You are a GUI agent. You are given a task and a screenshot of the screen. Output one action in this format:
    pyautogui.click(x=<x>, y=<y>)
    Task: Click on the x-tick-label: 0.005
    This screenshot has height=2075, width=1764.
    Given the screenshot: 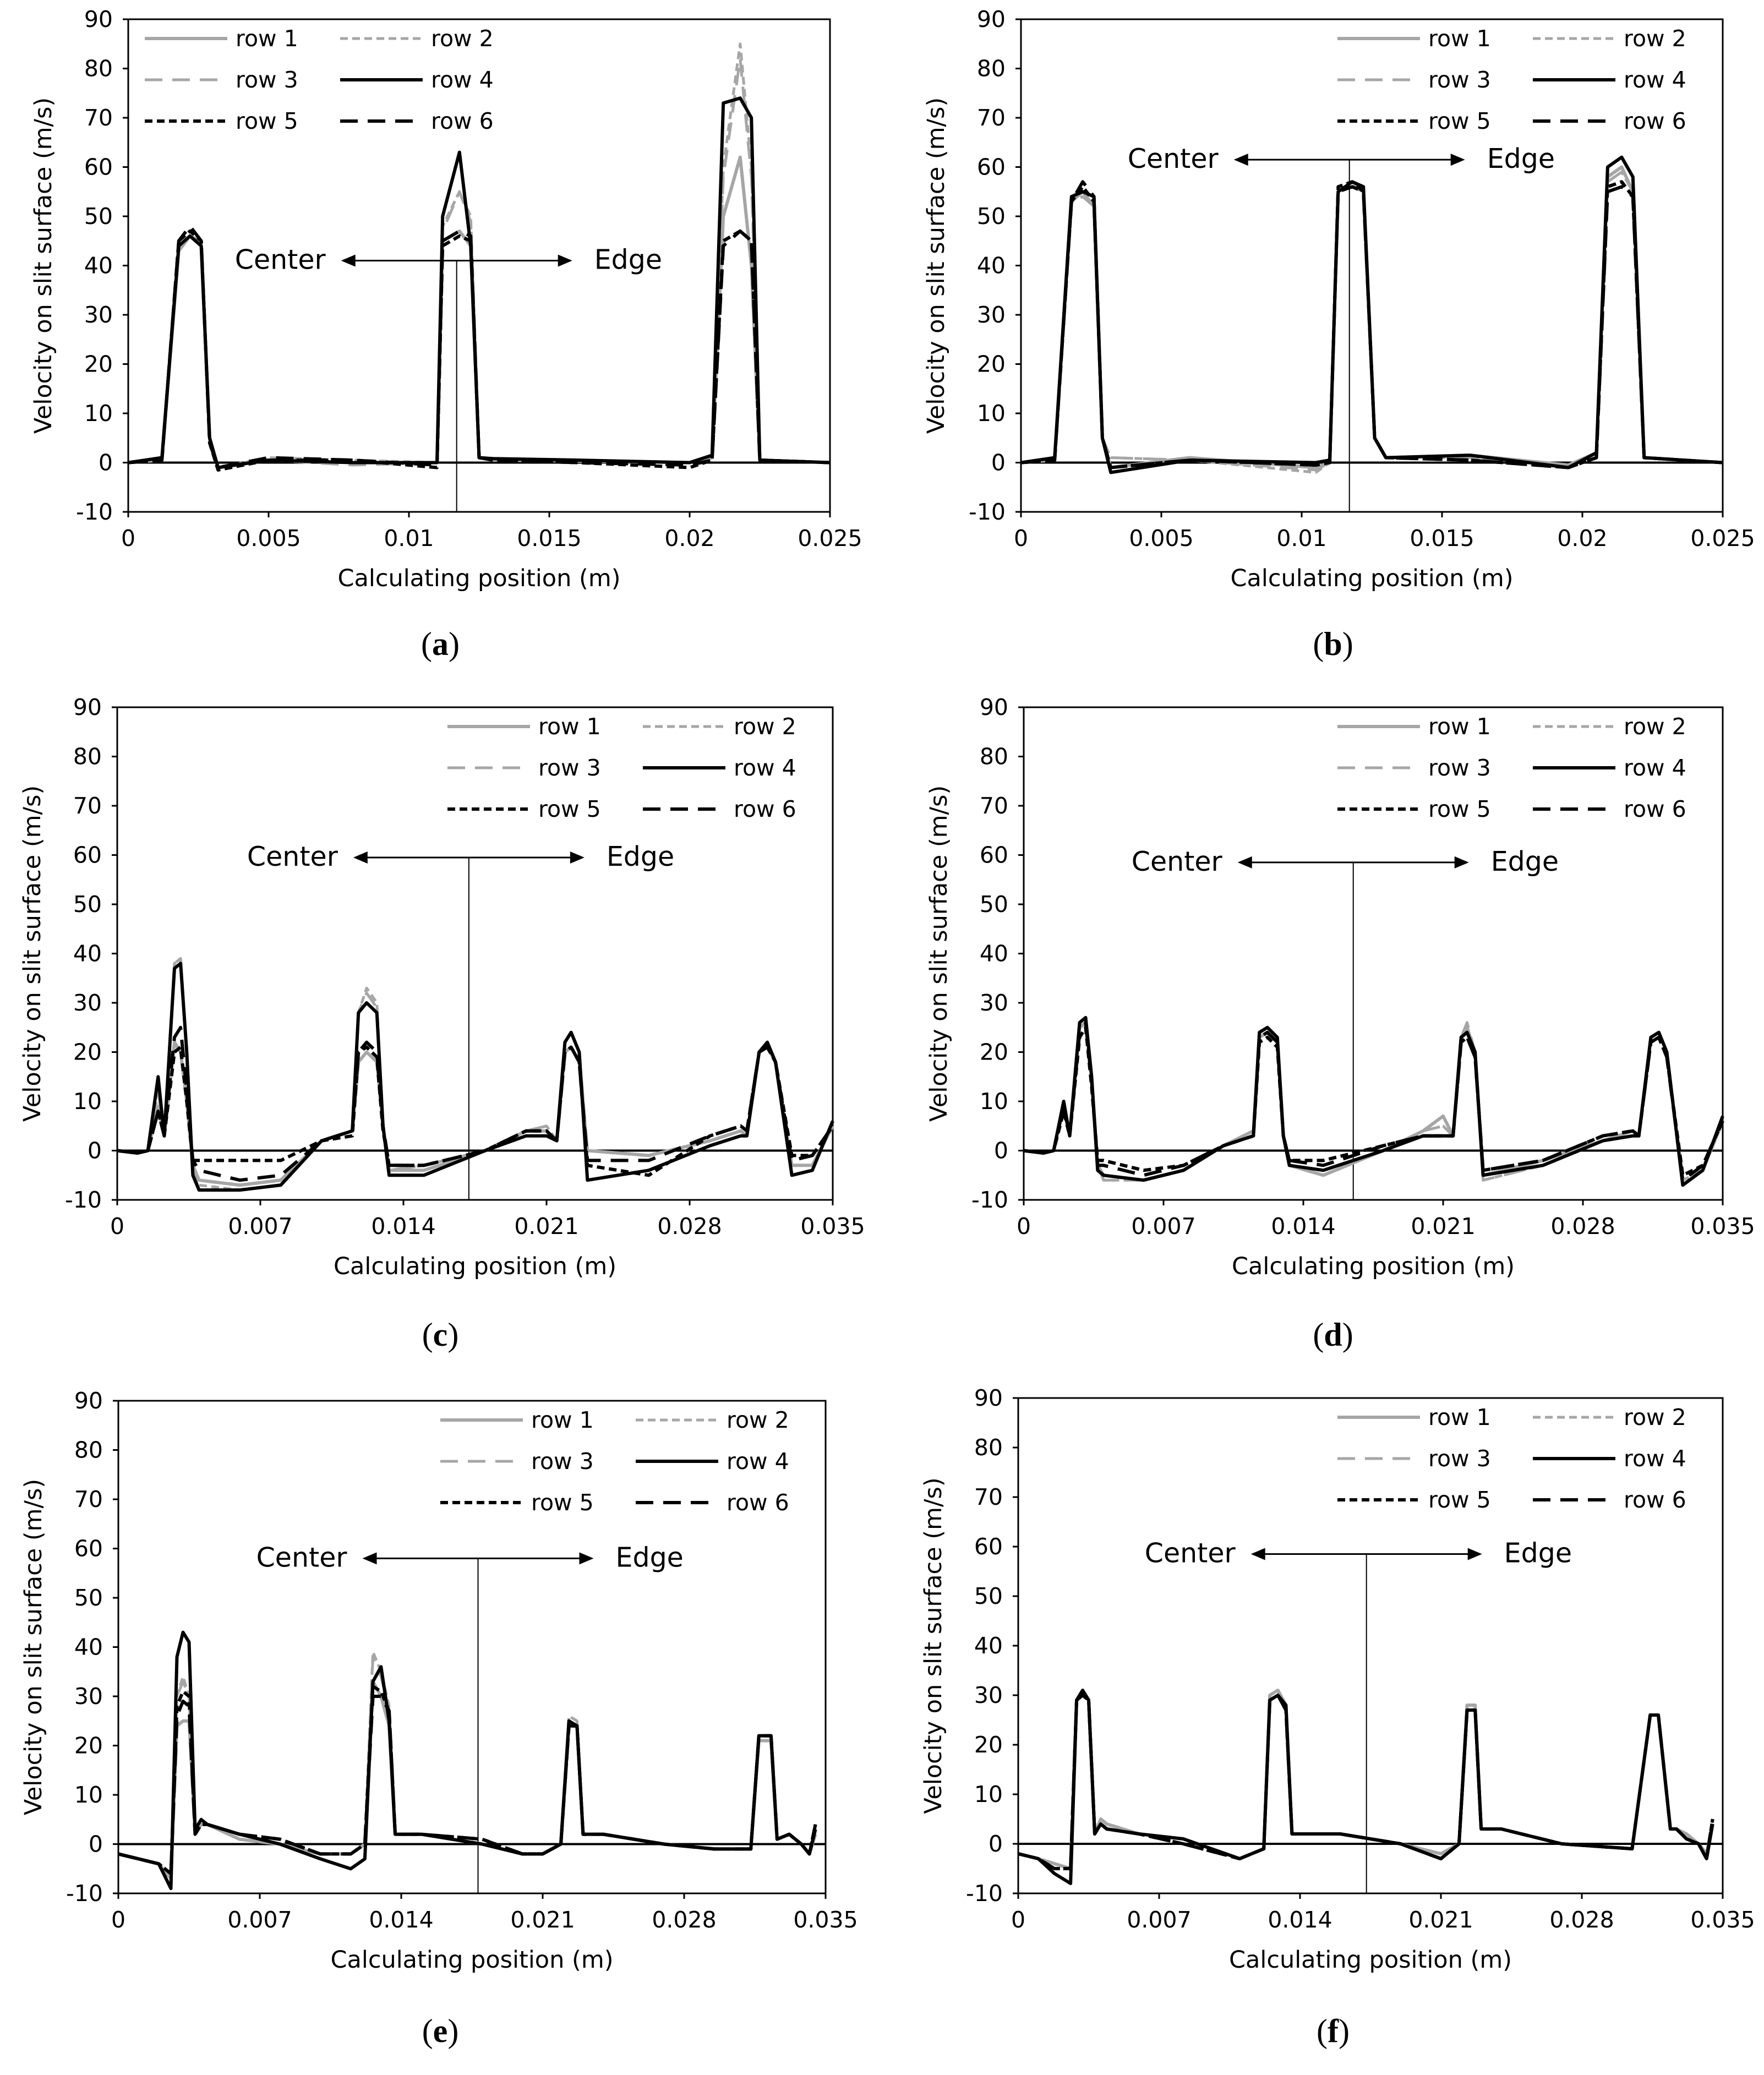 What is the action you would take?
    pyautogui.click(x=1161, y=538)
    